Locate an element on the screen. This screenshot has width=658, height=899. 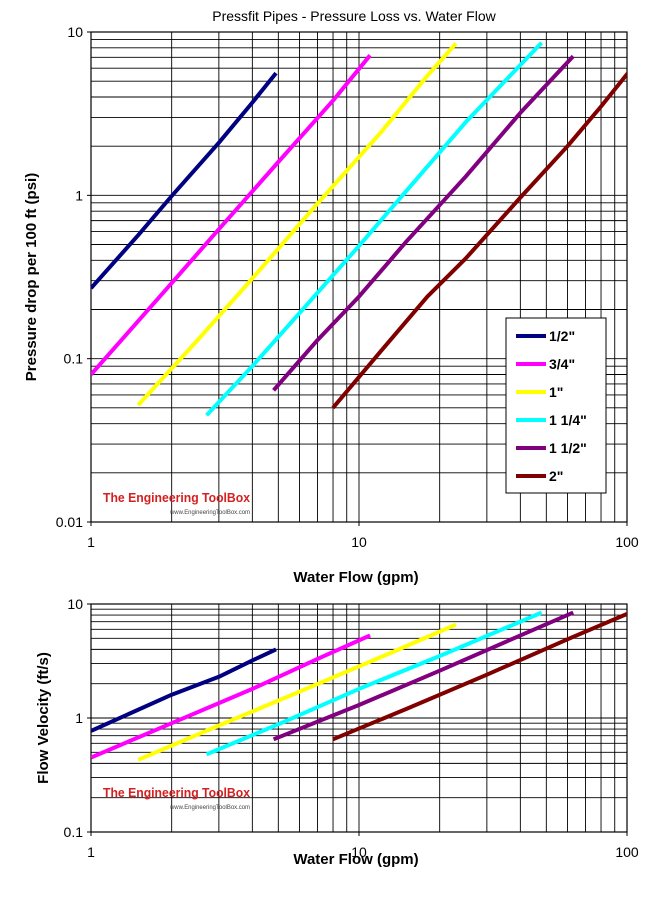
legend-label-1: 1/2" is located at coordinates (562, 336).